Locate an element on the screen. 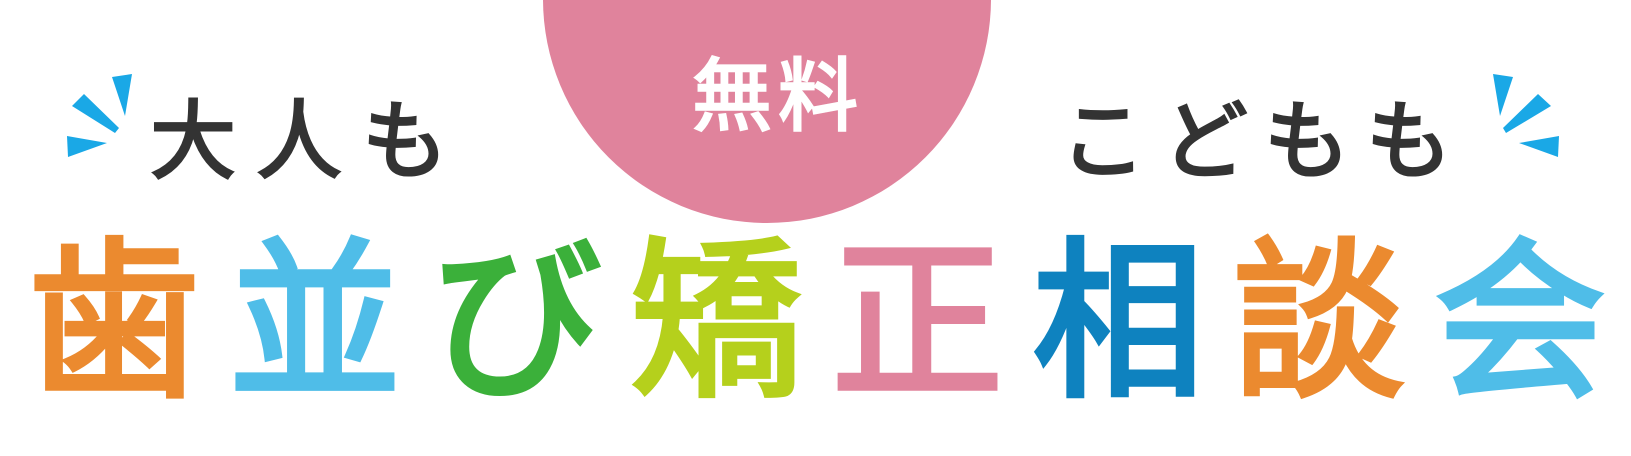 This screenshot has width=1631, height=456. title-character: 会 is located at coordinates (1519, 322).